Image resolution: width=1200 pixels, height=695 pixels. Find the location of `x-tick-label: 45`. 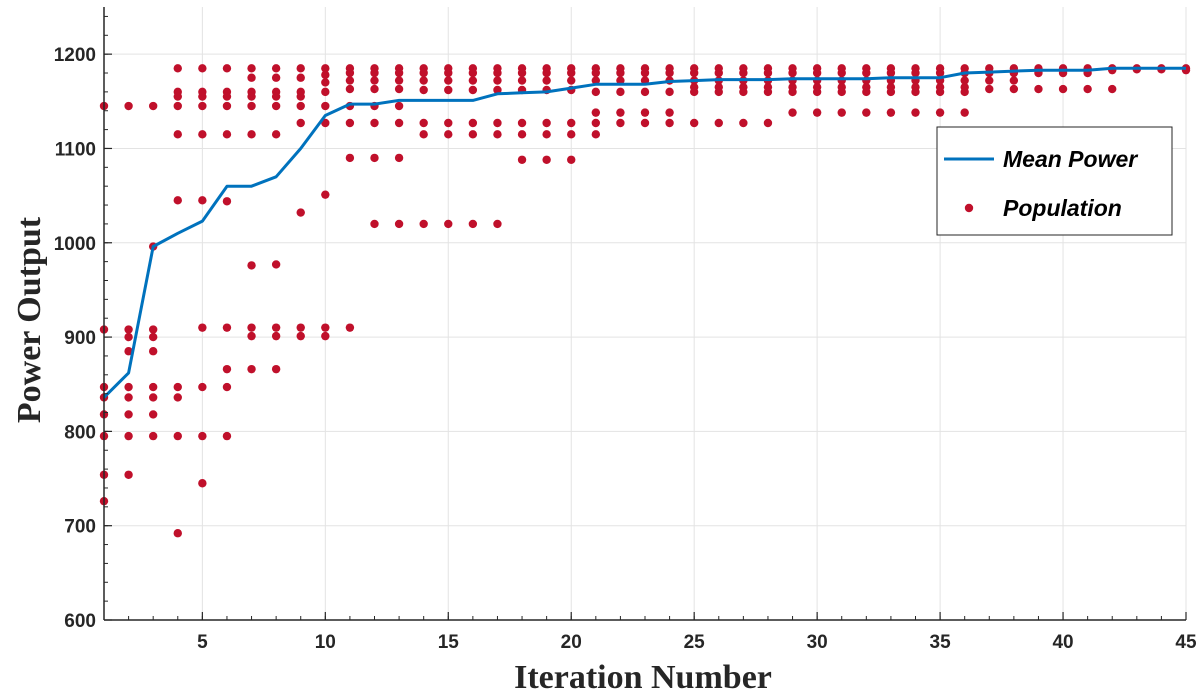

x-tick-label: 45 is located at coordinates (1186, 642).